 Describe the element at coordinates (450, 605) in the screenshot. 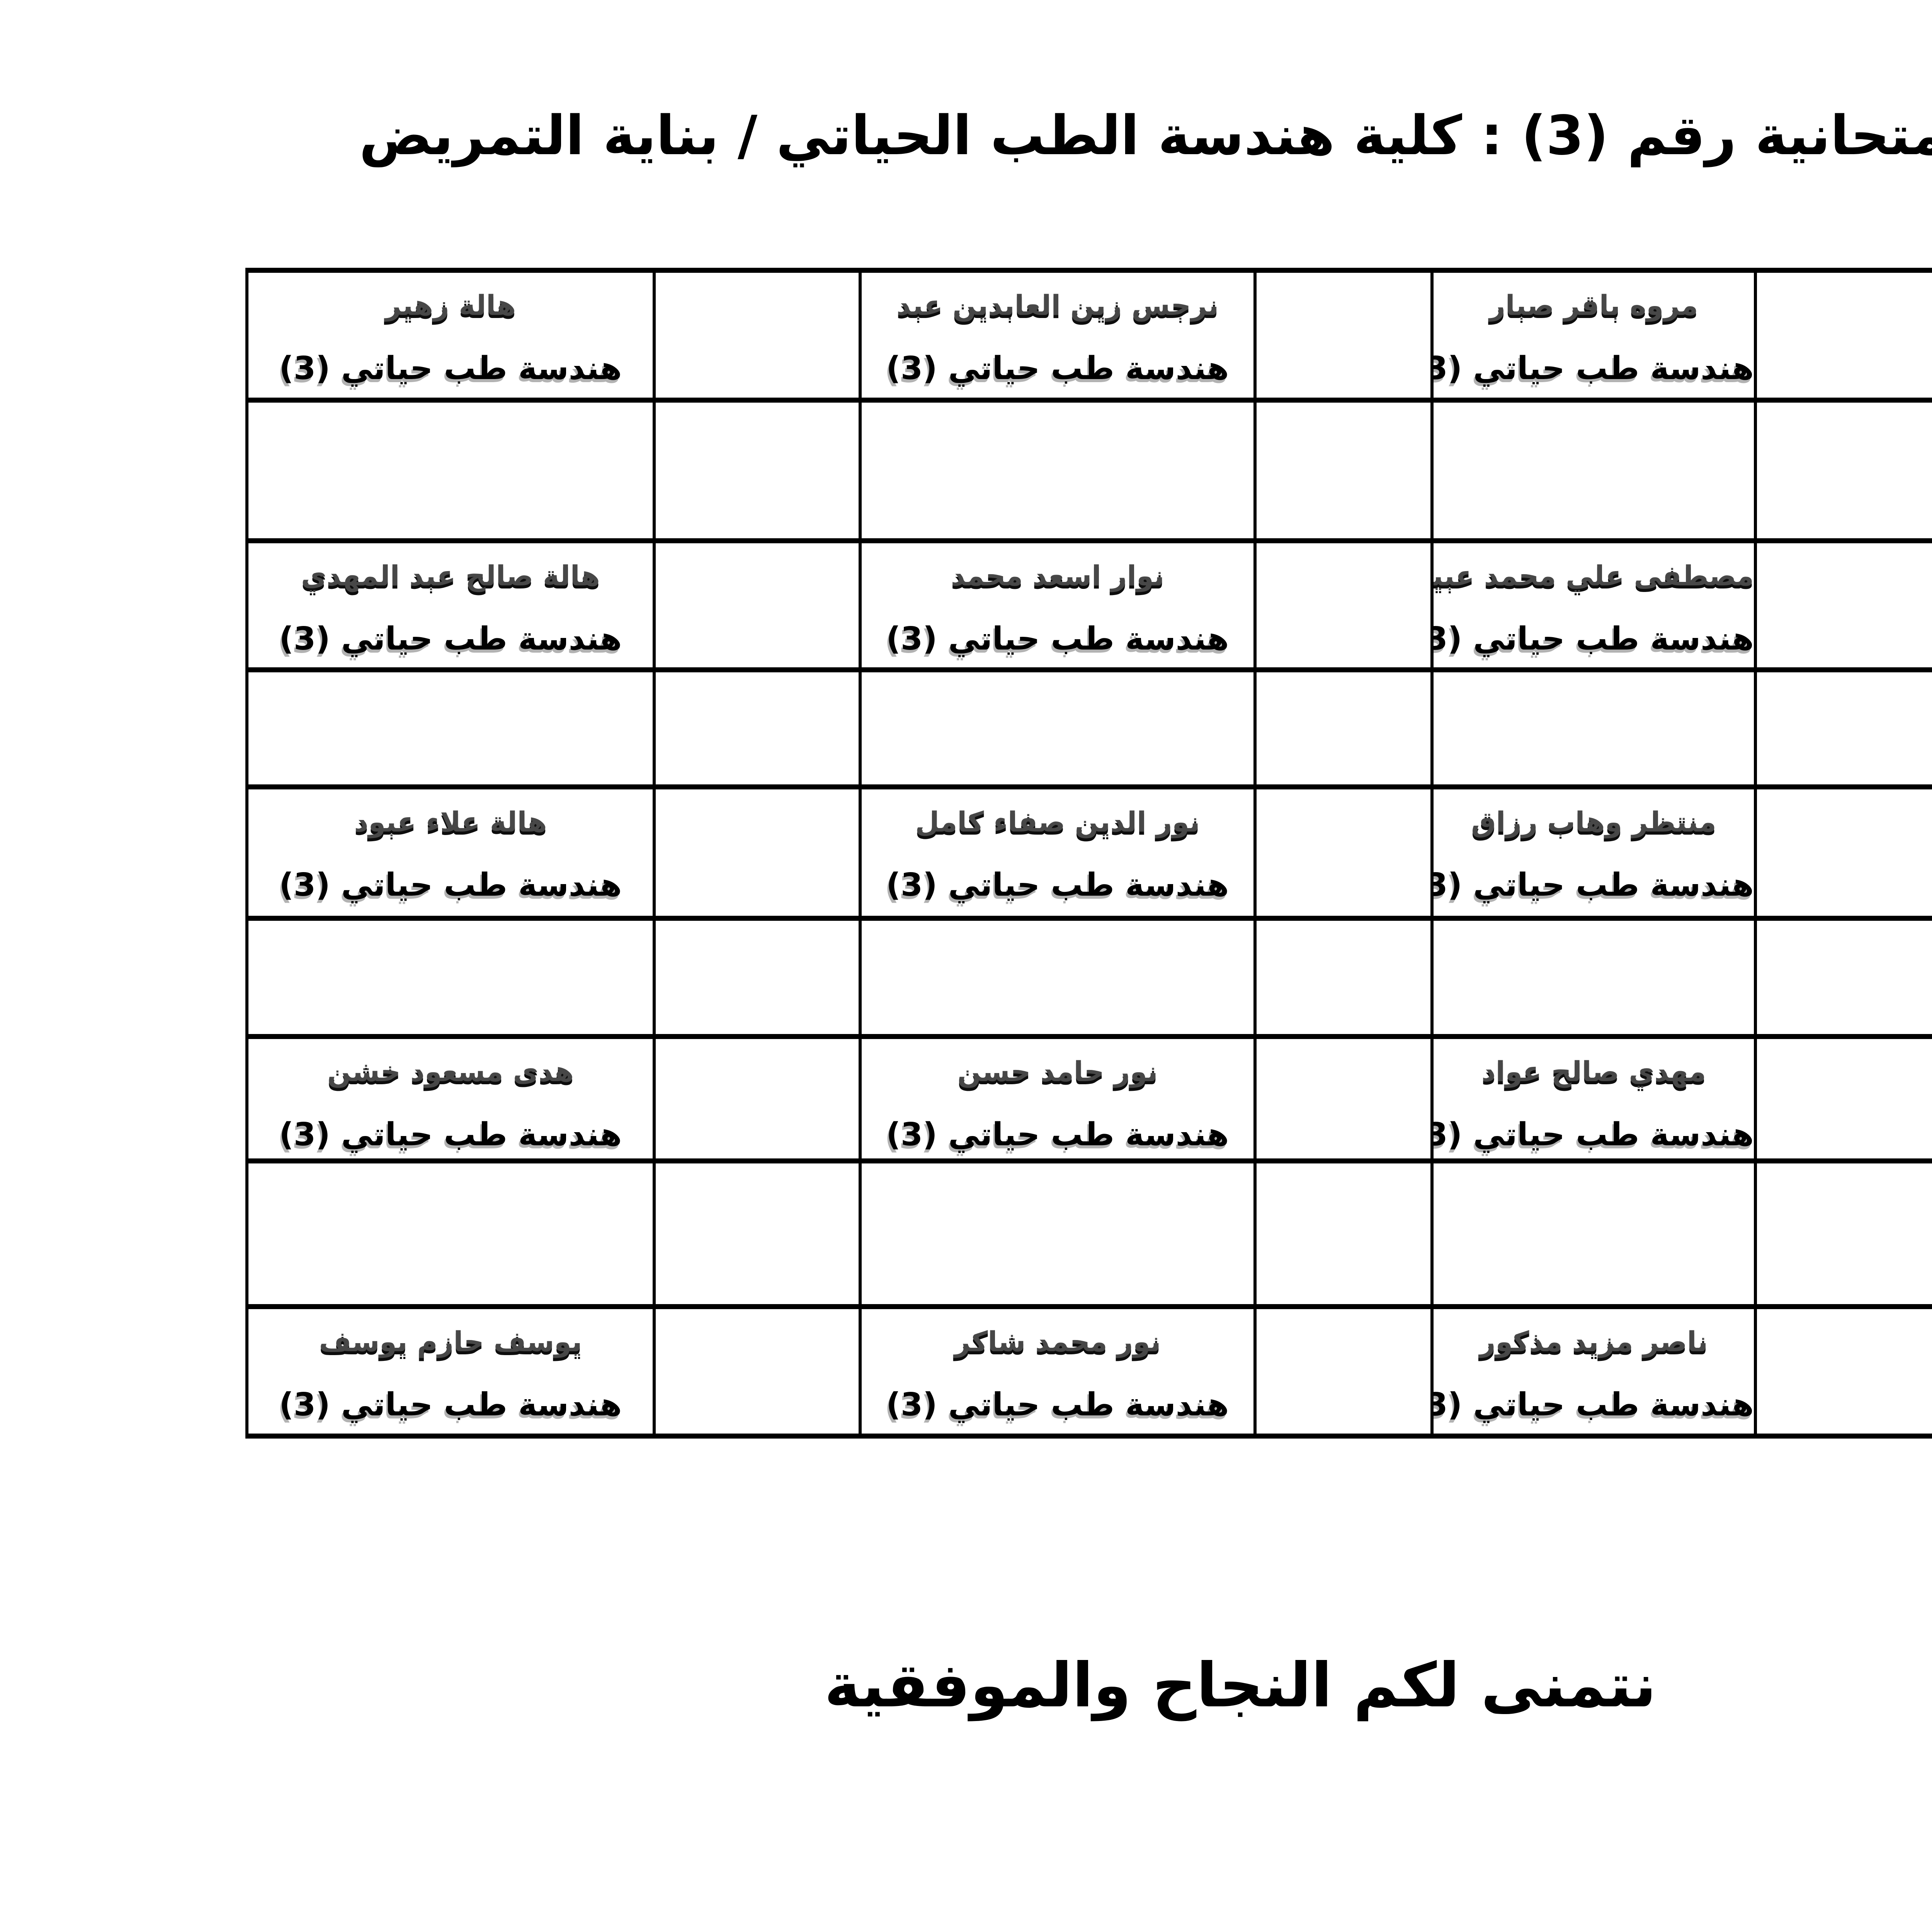

I see `seat-cell: هالة صالح عبد المهدي هندسة طب حياتي (3)` at that location.